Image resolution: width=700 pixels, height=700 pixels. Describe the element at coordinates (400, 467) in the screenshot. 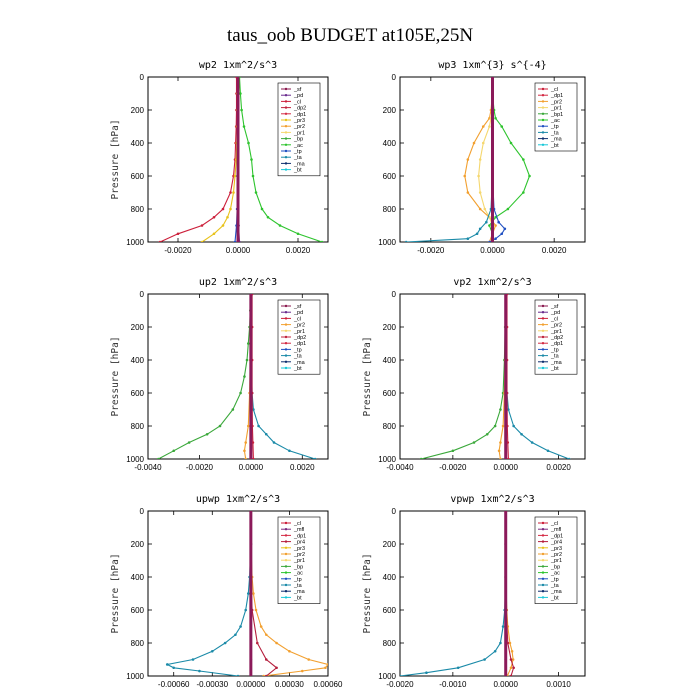

I see `x-tick-label: -0.0040` at that location.